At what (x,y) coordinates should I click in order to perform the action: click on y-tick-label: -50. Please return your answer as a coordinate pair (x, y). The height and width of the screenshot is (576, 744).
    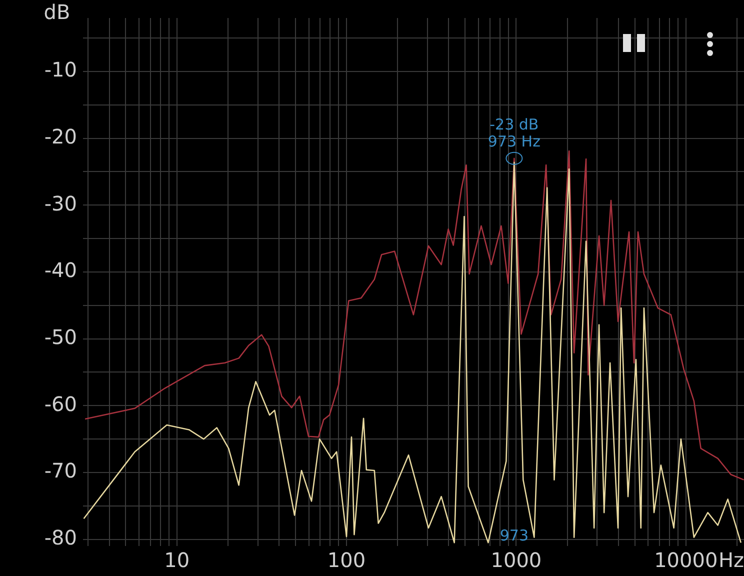
    Looking at the image, I should click on (60, 337).